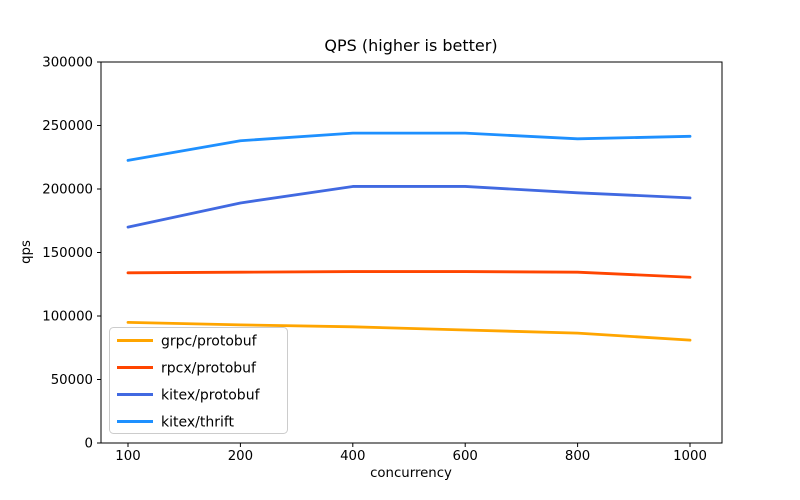 The image size is (800, 500). What do you see at coordinates (67, 253) in the screenshot?
I see `y-tick-label: 150000` at bounding box center [67, 253].